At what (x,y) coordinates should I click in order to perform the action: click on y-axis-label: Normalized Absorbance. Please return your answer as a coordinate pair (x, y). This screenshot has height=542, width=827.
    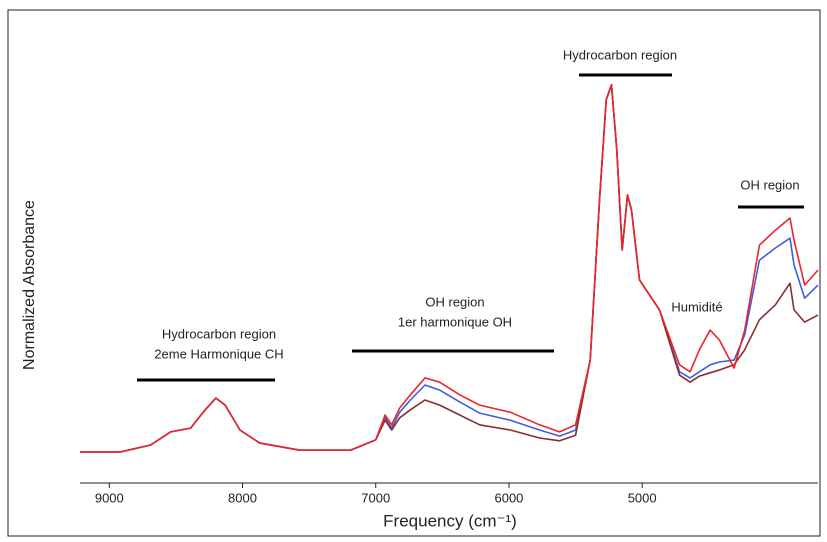
    Looking at the image, I should click on (29, 285).